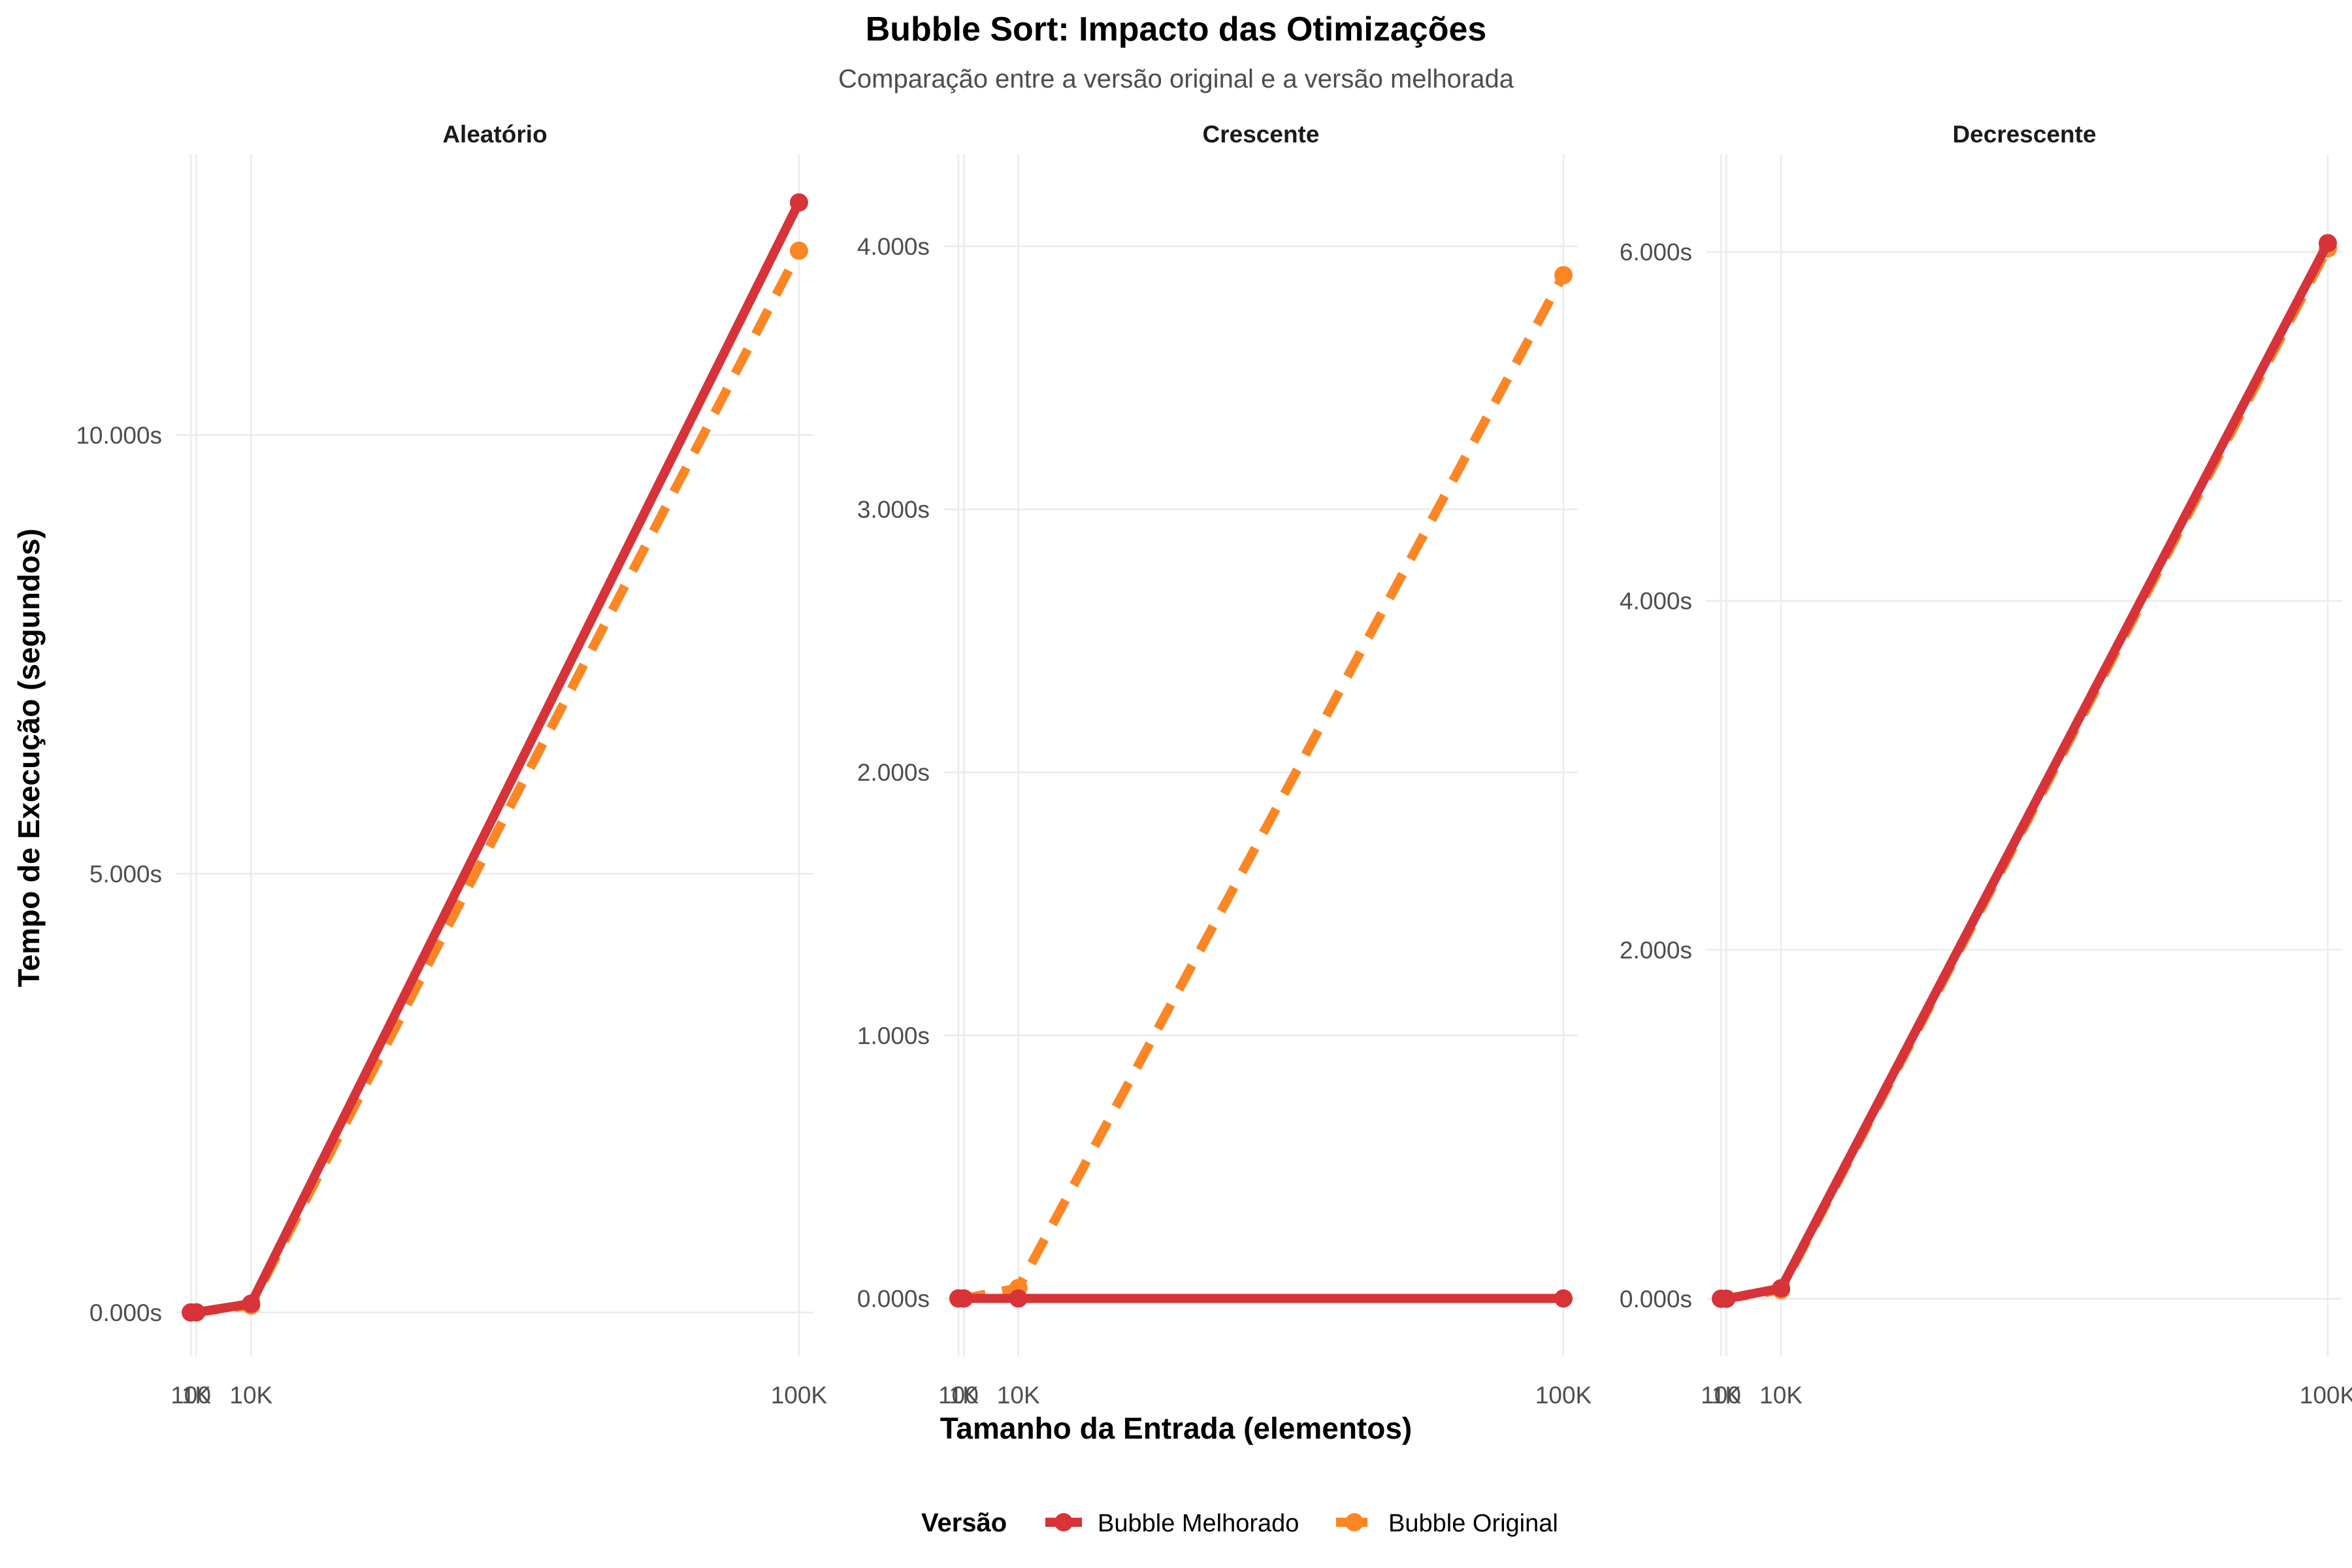  What do you see at coordinates (893, 1035) in the screenshot?
I see `y-tick-label: 1.000s` at bounding box center [893, 1035].